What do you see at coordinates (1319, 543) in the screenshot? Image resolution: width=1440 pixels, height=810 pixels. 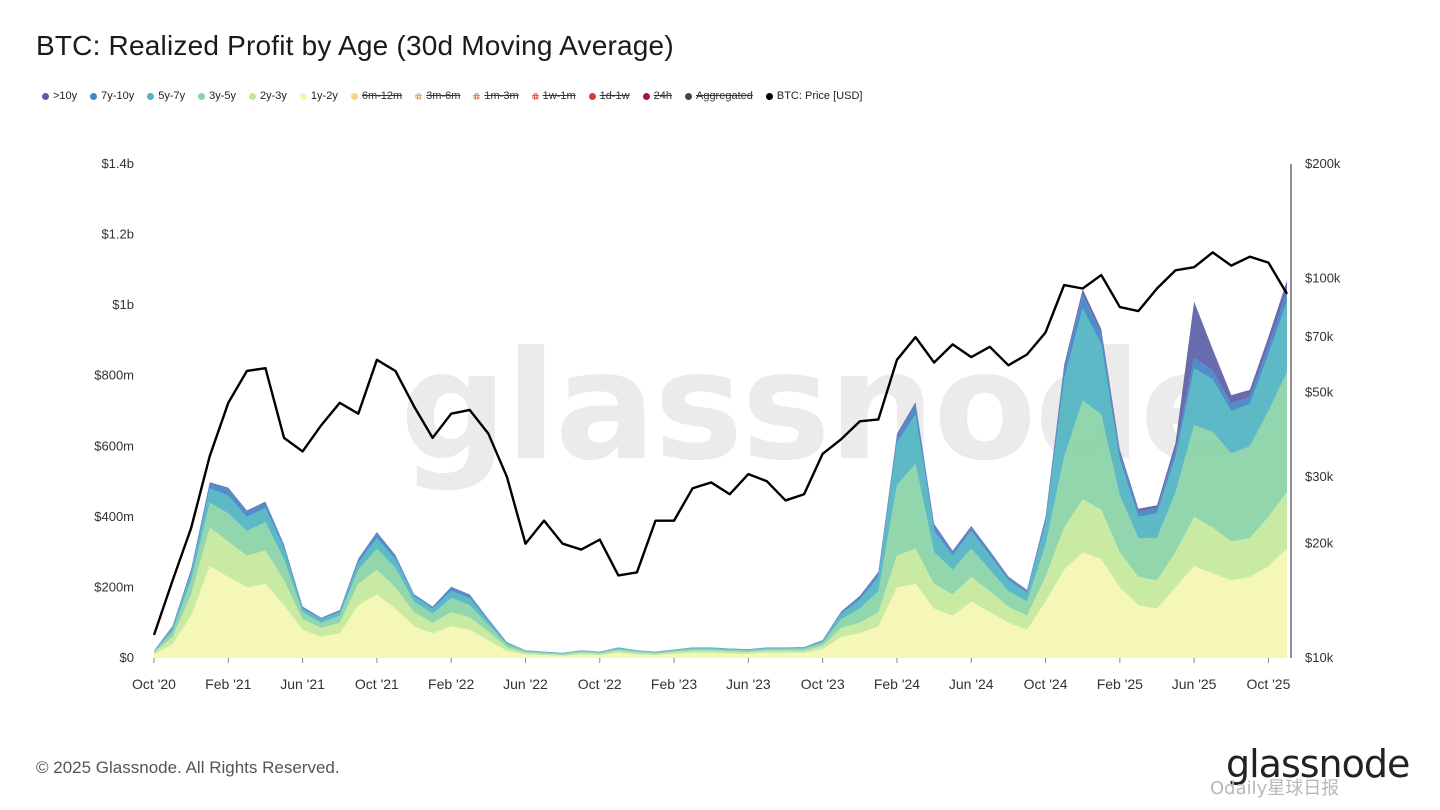 I see `y-right-tick-label: $20k` at bounding box center [1319, 543].